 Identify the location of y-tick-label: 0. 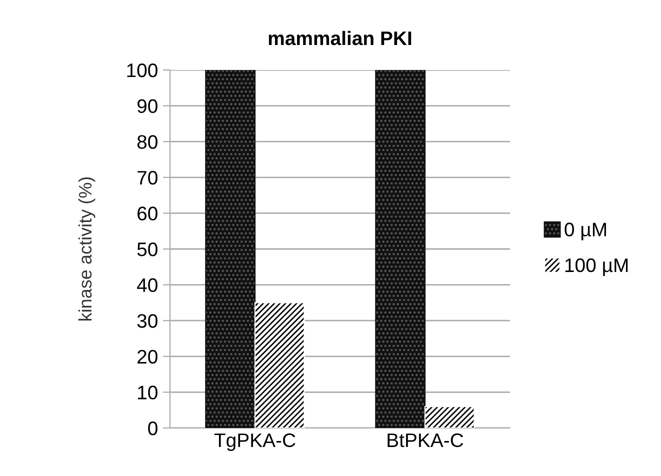
(153, 428).